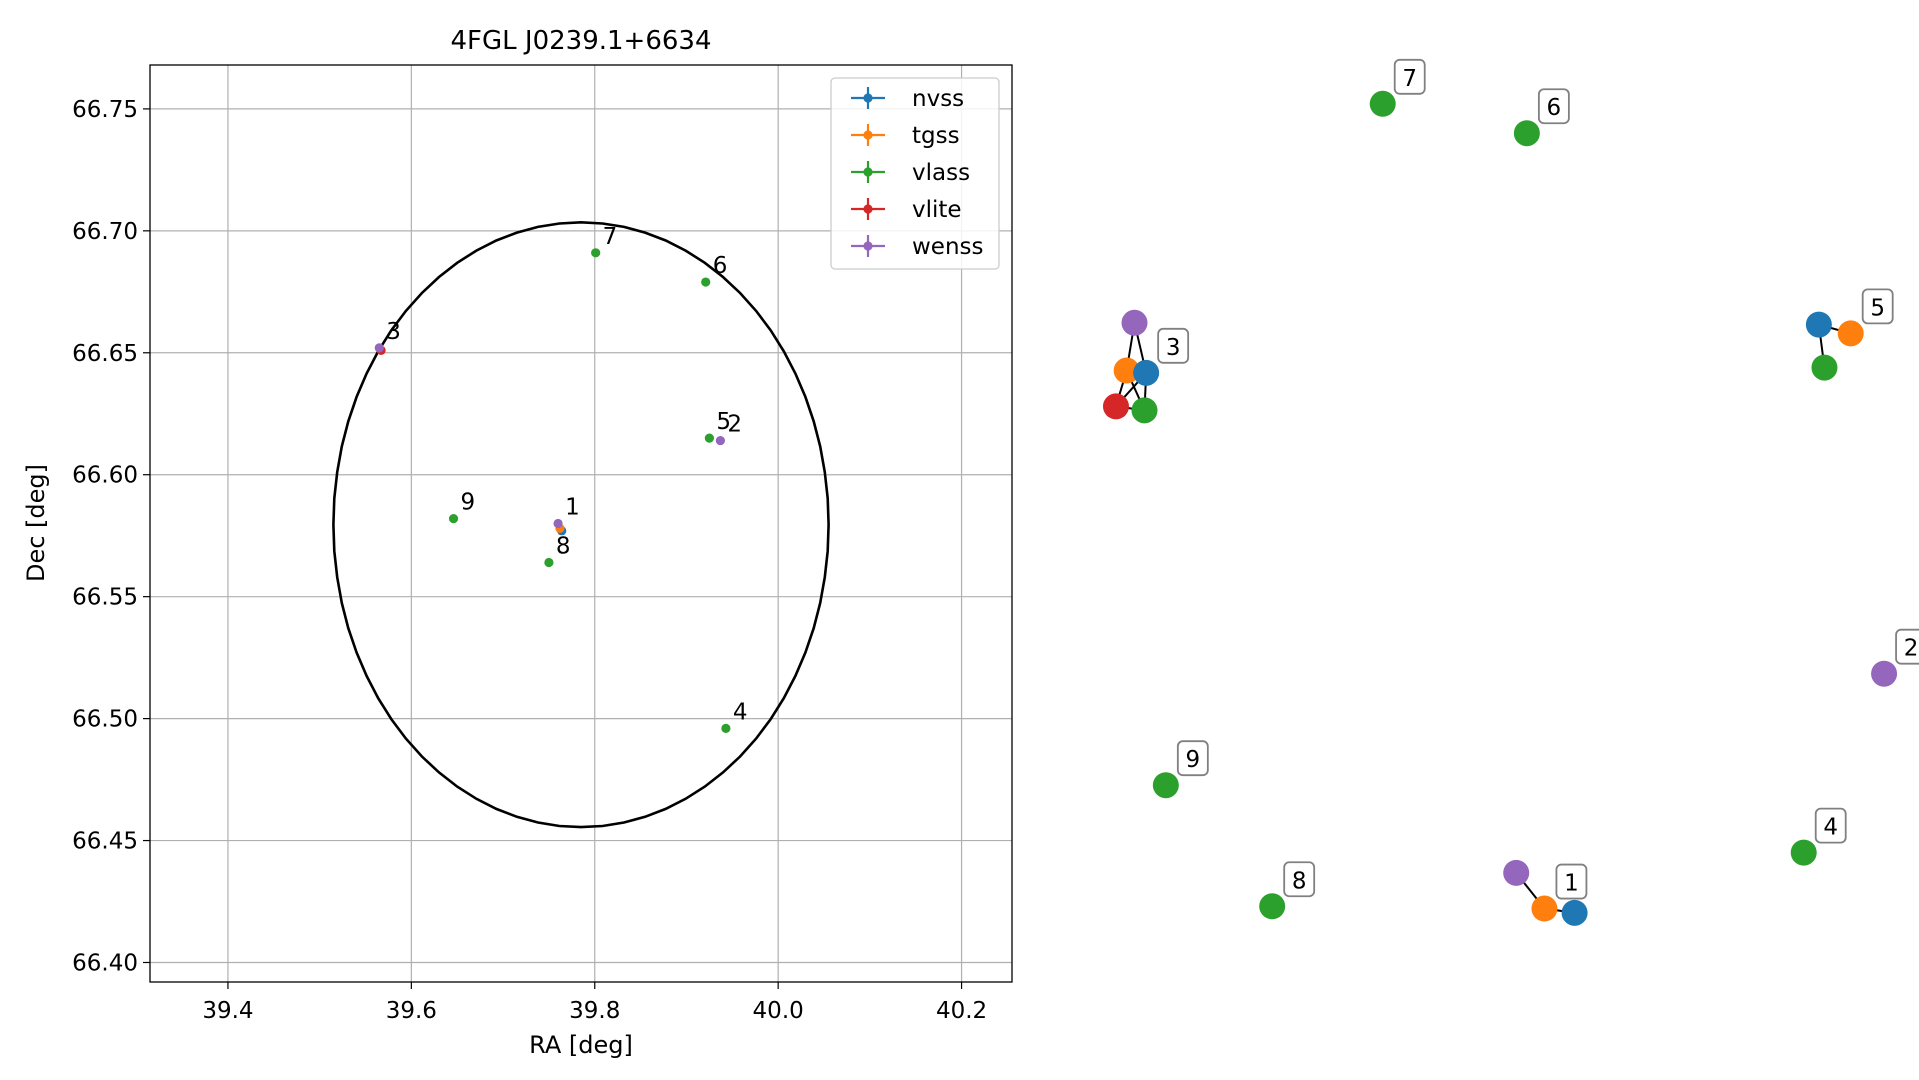 This screenshot has height=1080, width=1919. Describe the element at coordinates (572, 508) in the screenshot. I see `point-label: 1` at that location.